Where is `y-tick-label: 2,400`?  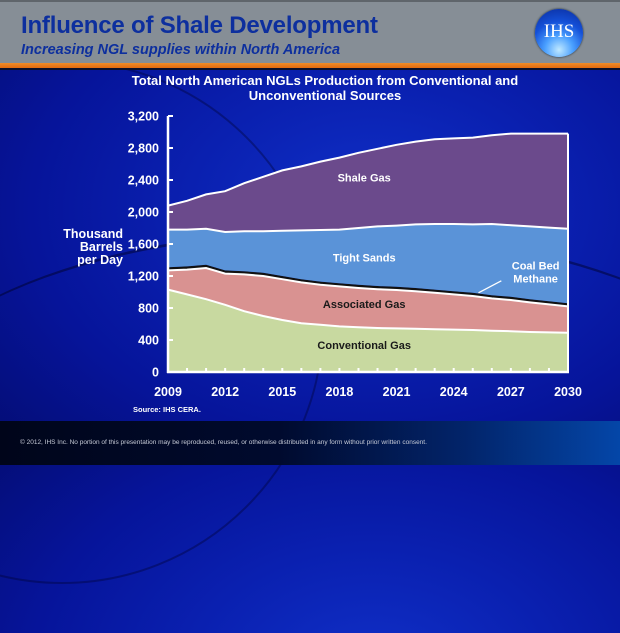
y-tick-label: 2,400 is located at coordinates (143, 181).